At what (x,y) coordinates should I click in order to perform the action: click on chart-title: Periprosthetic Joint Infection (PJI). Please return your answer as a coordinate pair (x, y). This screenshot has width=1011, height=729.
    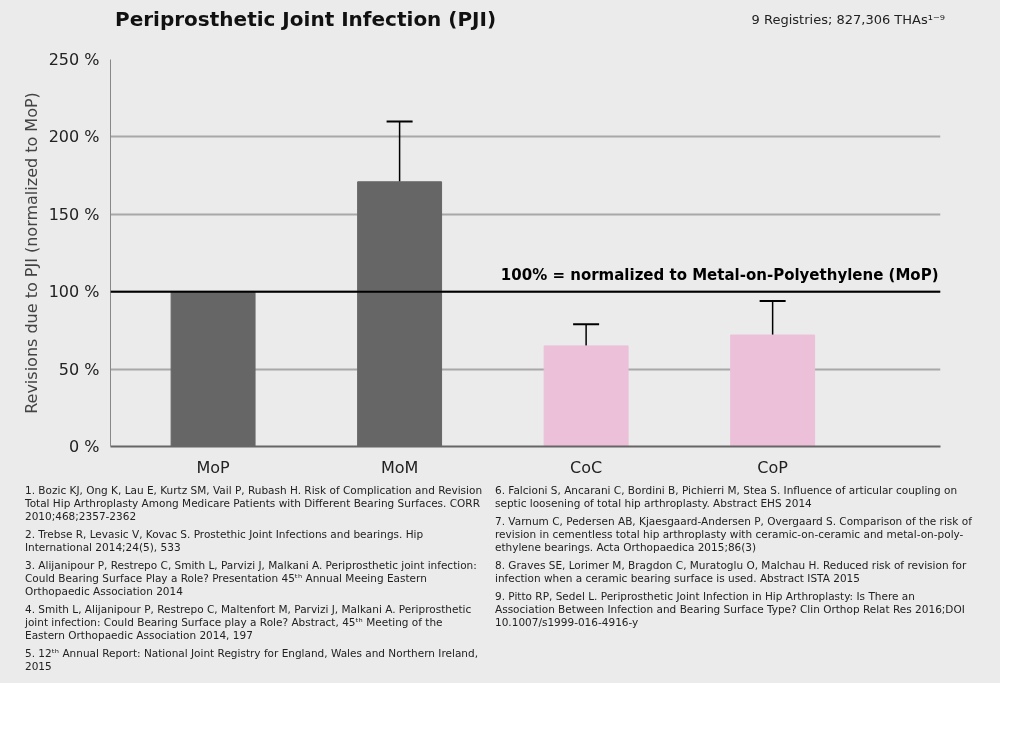
    Looking at the image, I should click on (306, 19).